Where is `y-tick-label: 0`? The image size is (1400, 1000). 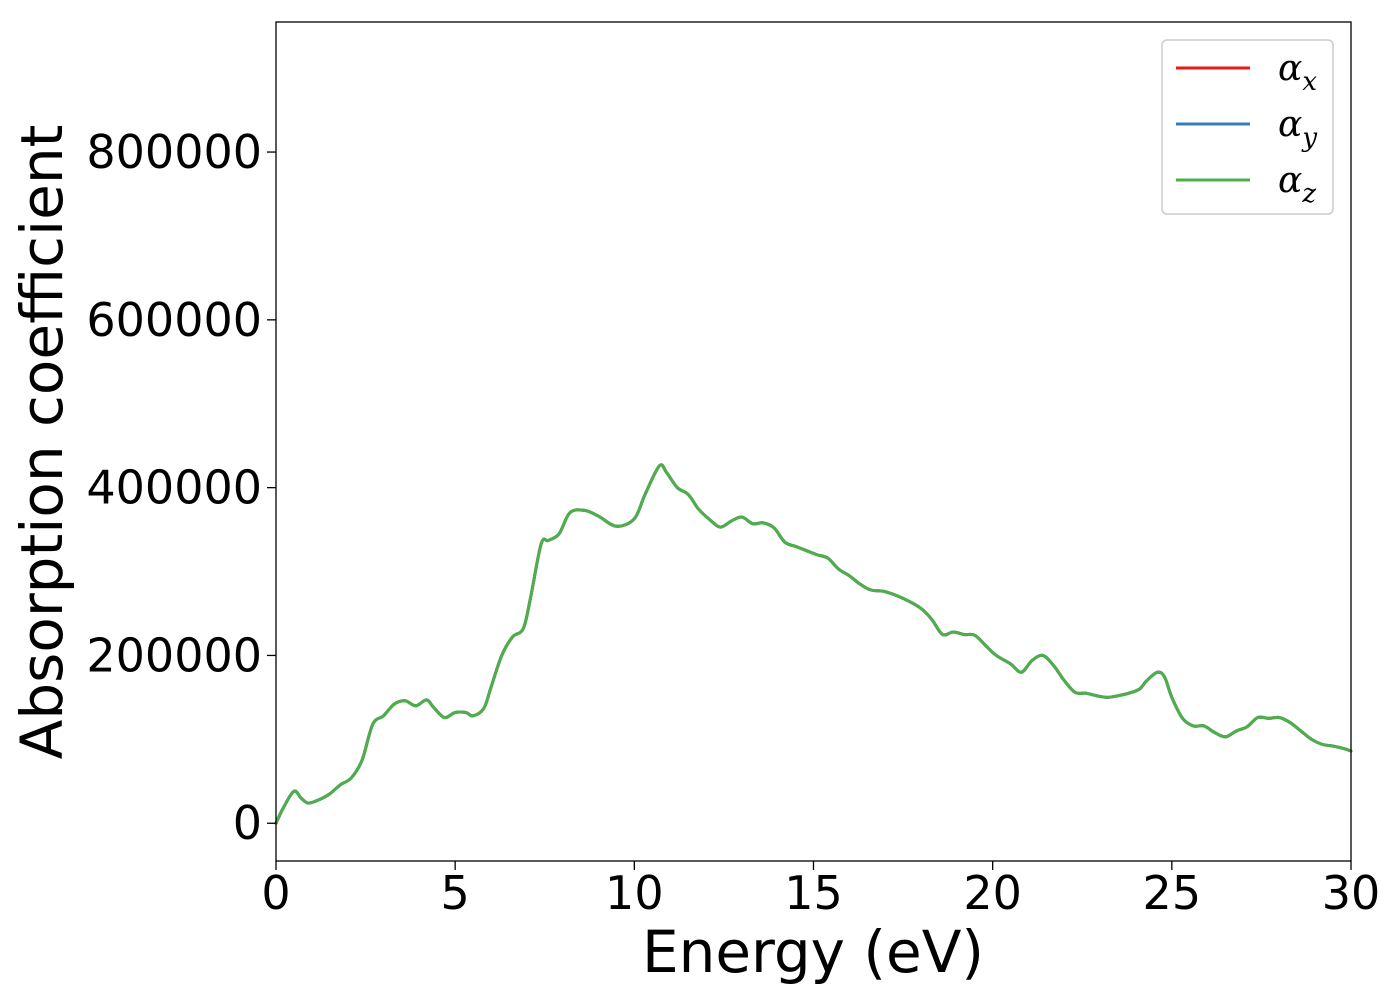 y-tick-label: 0 is located at coordinates (247, 823).